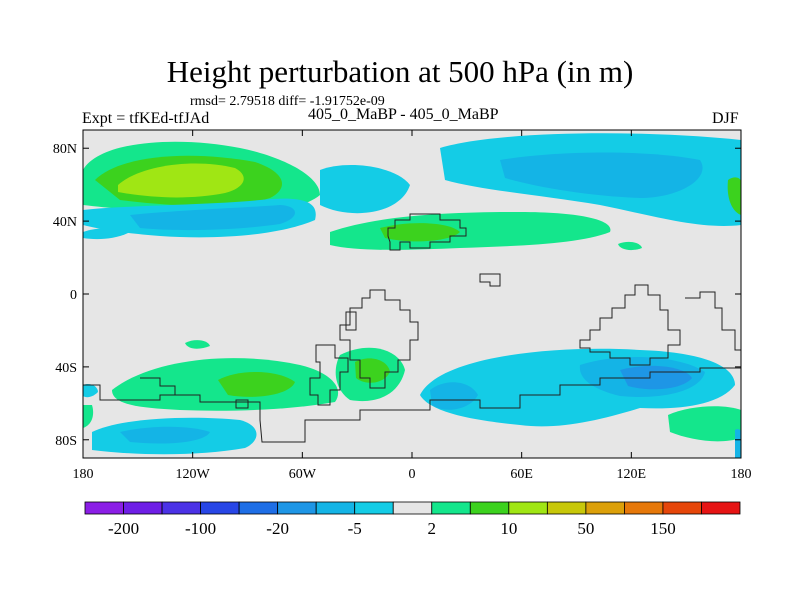 This screenshot has height=600, width=800. Describe the element at coordinates (663, 528) in the screenshot. I see `colorbar-label: 150` at that location.